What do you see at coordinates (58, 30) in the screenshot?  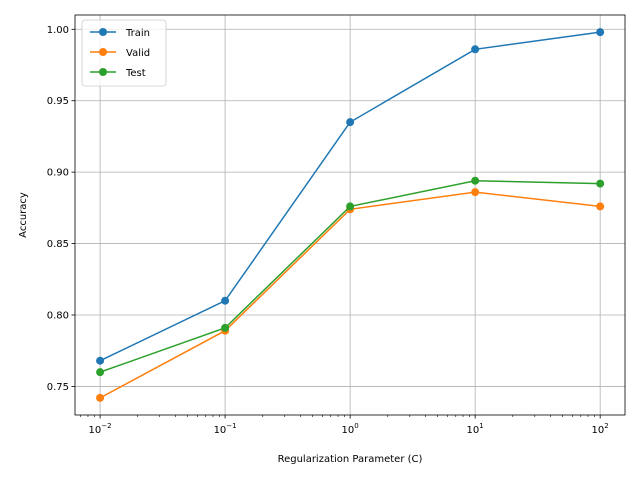 I see `y-tick-label: 1.00` at bounding box center [58, 30].